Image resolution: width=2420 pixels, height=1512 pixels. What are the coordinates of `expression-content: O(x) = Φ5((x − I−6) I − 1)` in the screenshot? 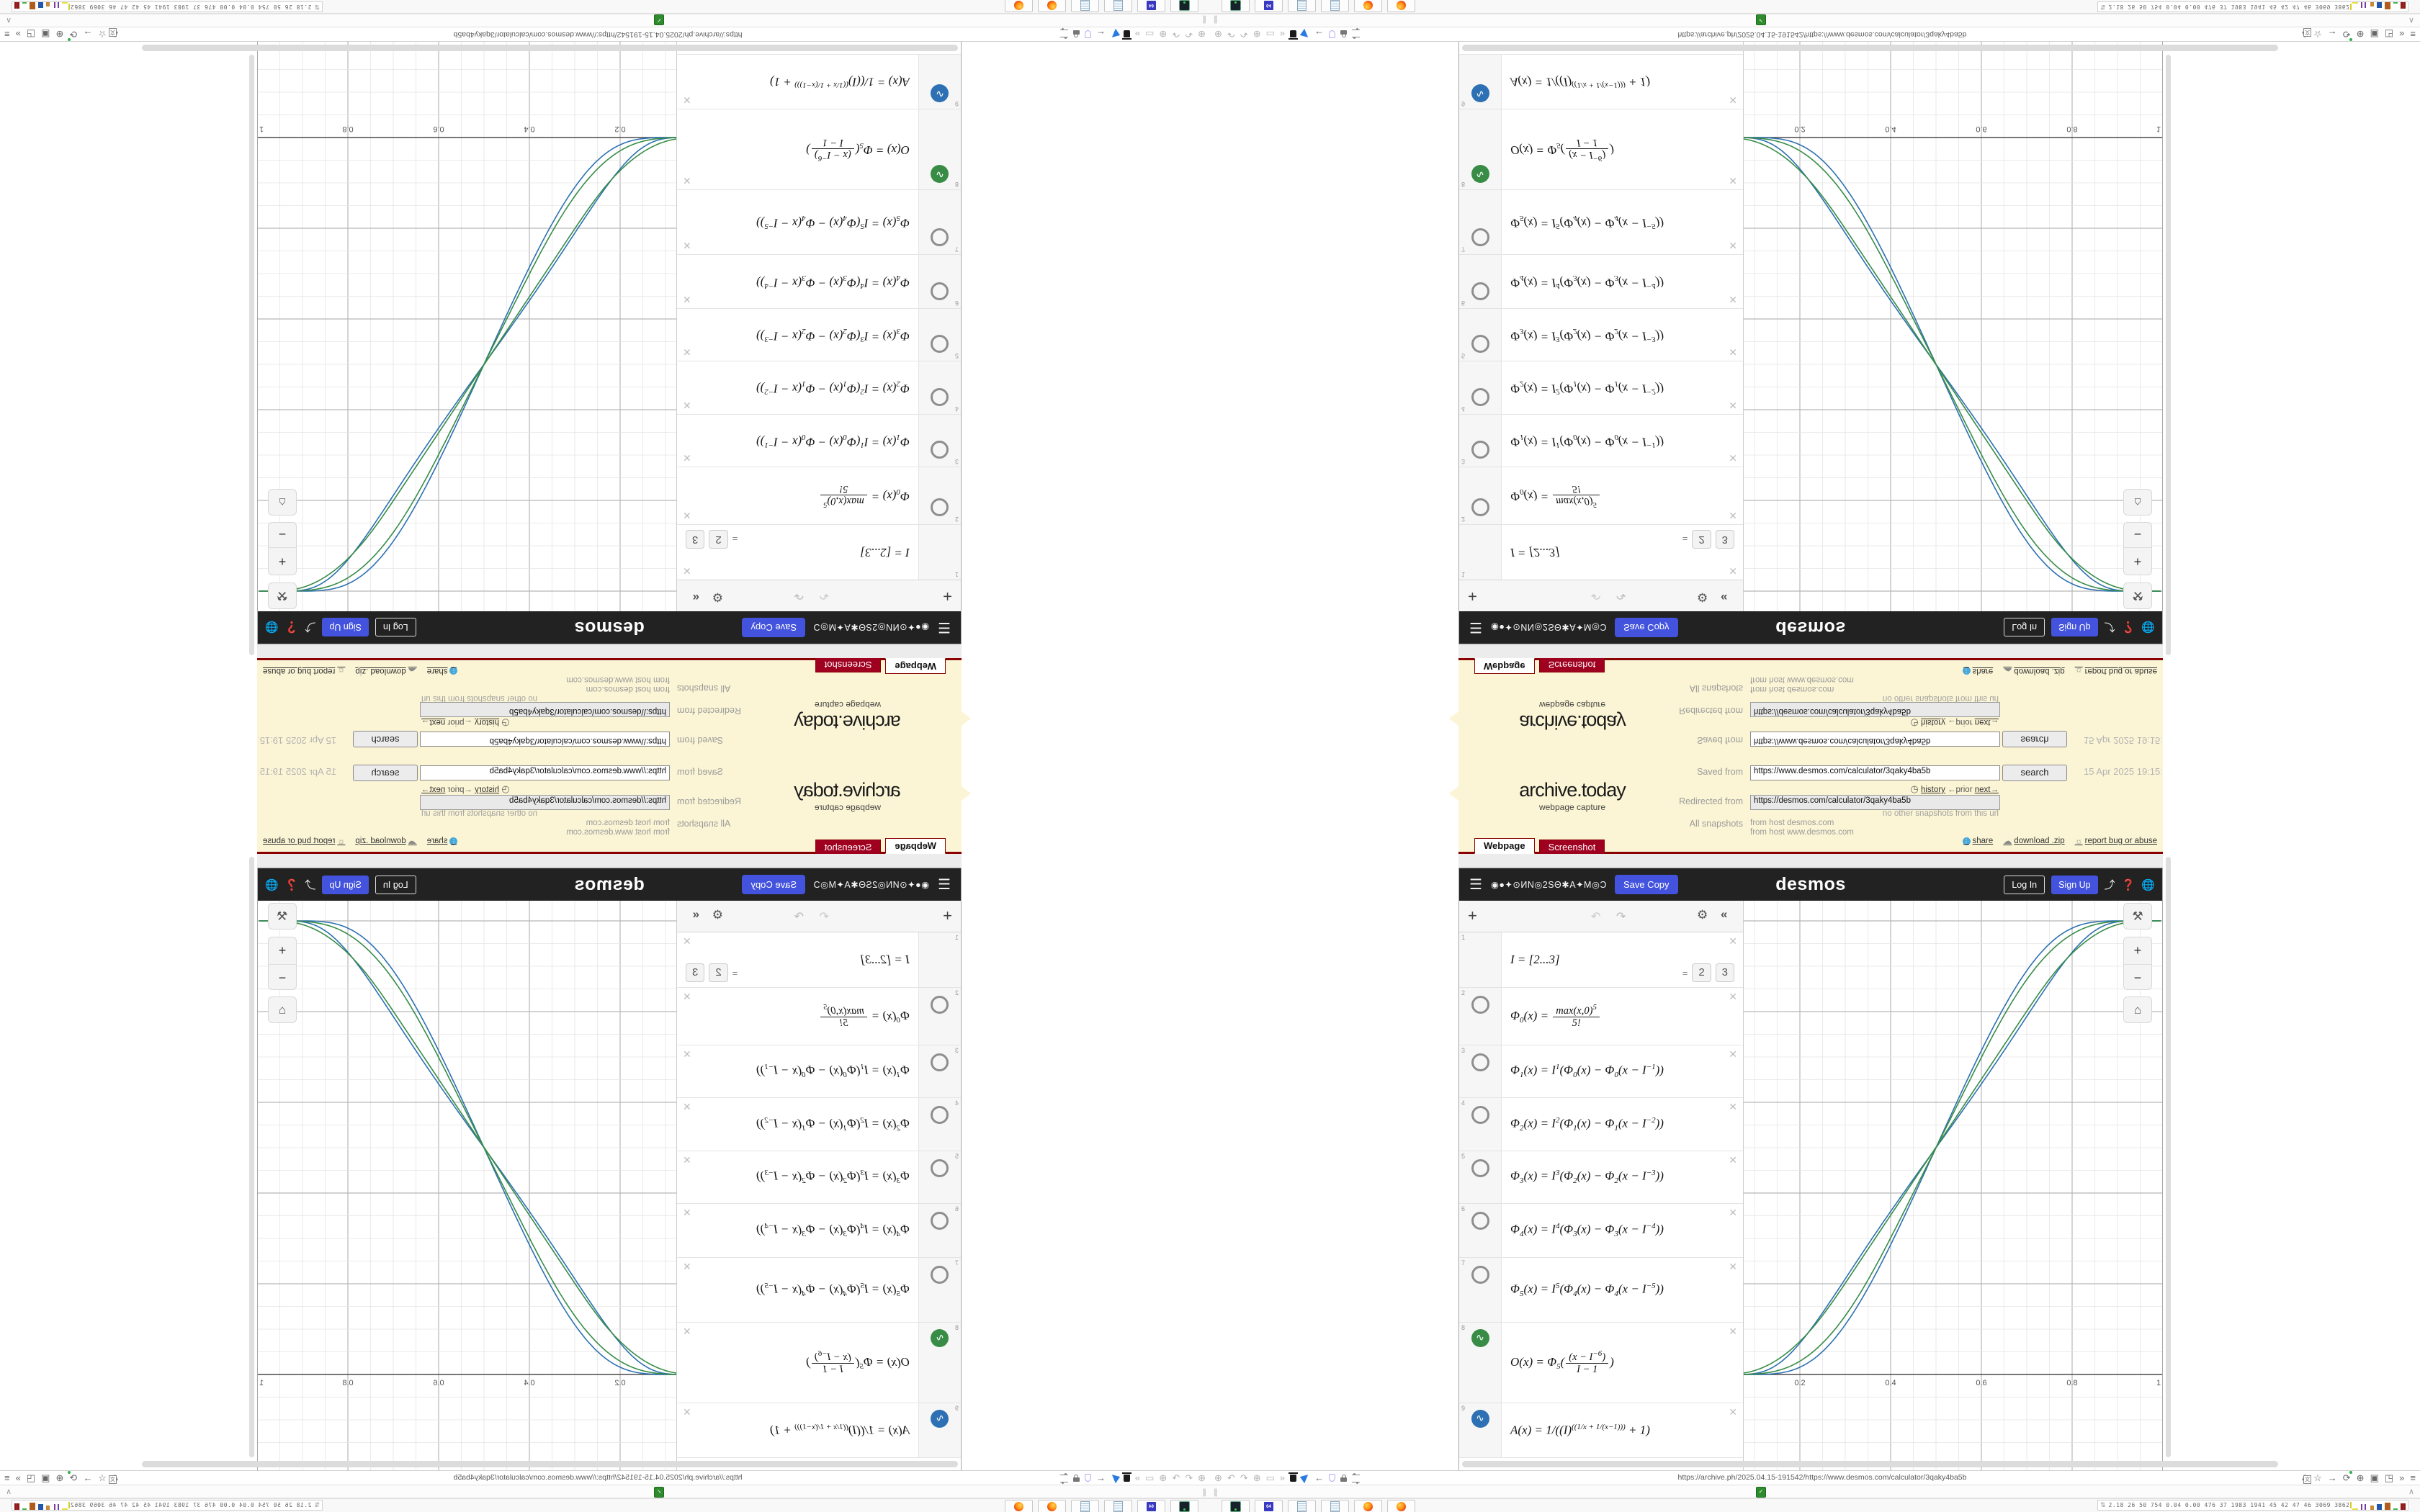 It's located at (797, 149).